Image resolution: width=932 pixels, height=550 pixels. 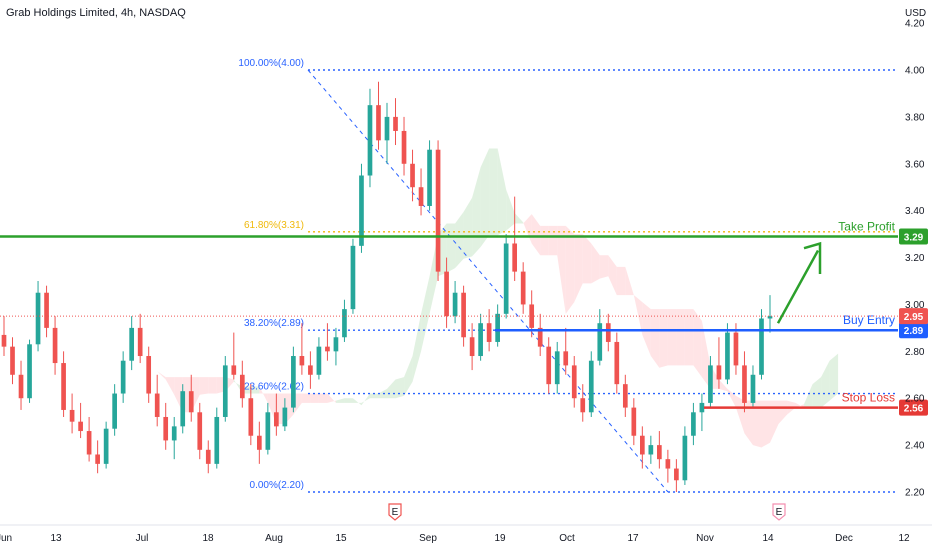 I want to click on last-price-tag, so click(x=913, y=316).